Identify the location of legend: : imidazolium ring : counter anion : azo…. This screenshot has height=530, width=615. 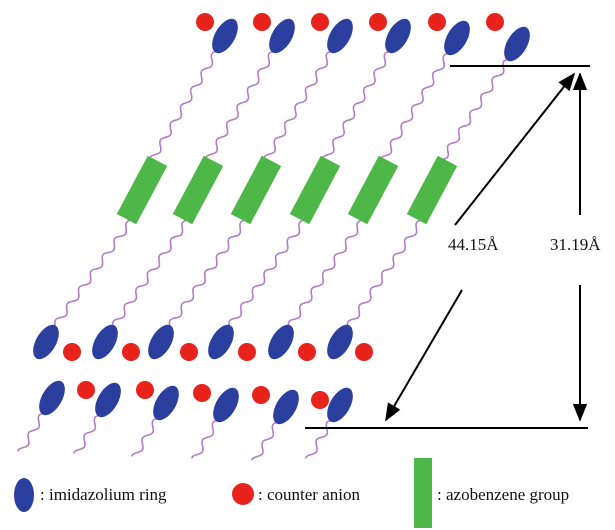
(291, 493).